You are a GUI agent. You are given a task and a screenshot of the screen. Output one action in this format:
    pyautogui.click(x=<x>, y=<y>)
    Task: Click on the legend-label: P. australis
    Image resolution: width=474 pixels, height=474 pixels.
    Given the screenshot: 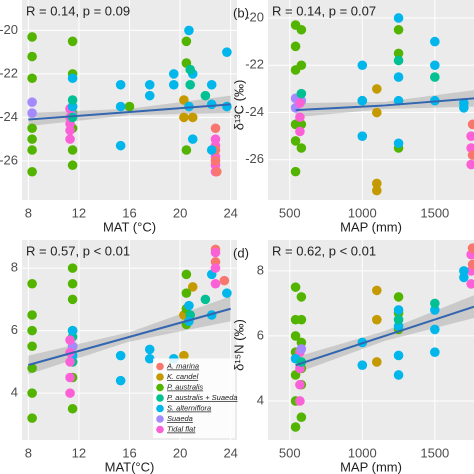 What is the action you would take?
    pyautogui.click(x=185, y=386)
    